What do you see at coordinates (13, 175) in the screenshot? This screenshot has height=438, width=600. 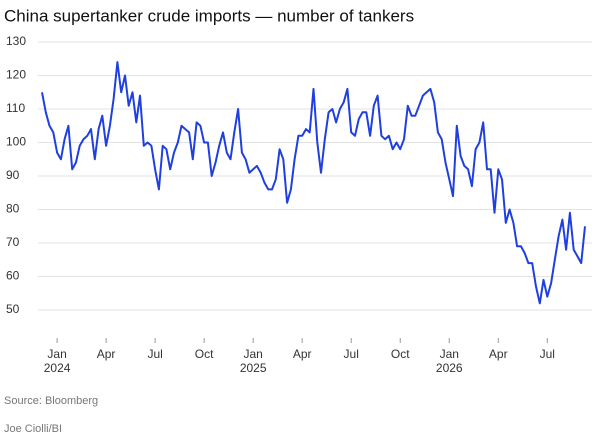 I see `y-tick-label: 90` at bounding box center [13, 175].